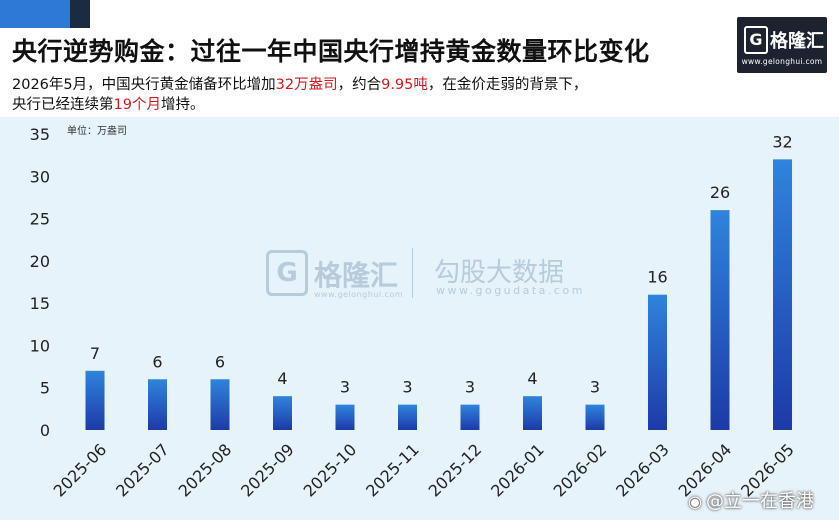  I want to click on unit-label: 单位：万盎司, so click(97, 131).